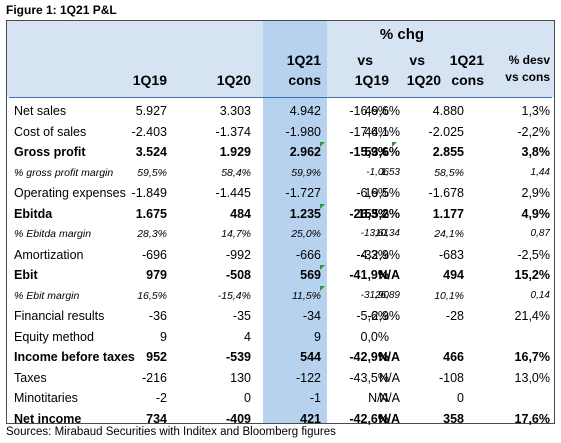 The image size is (561, 443). What do you see at coordinates (387, 295) in the screenshot?
I see `row-value: 26,89` at bounding box center [387, 295].